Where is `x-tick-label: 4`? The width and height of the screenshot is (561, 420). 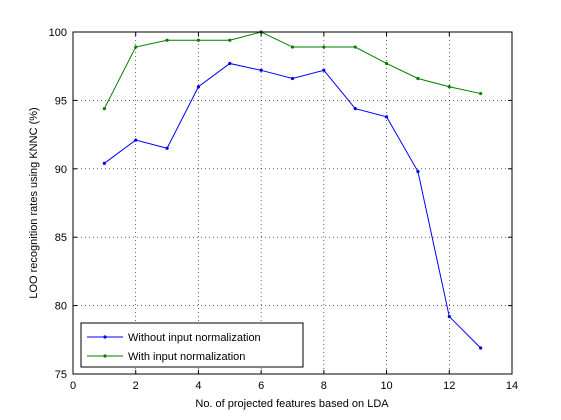
x-tick-label: 4 is located at coordinates (198, 386).